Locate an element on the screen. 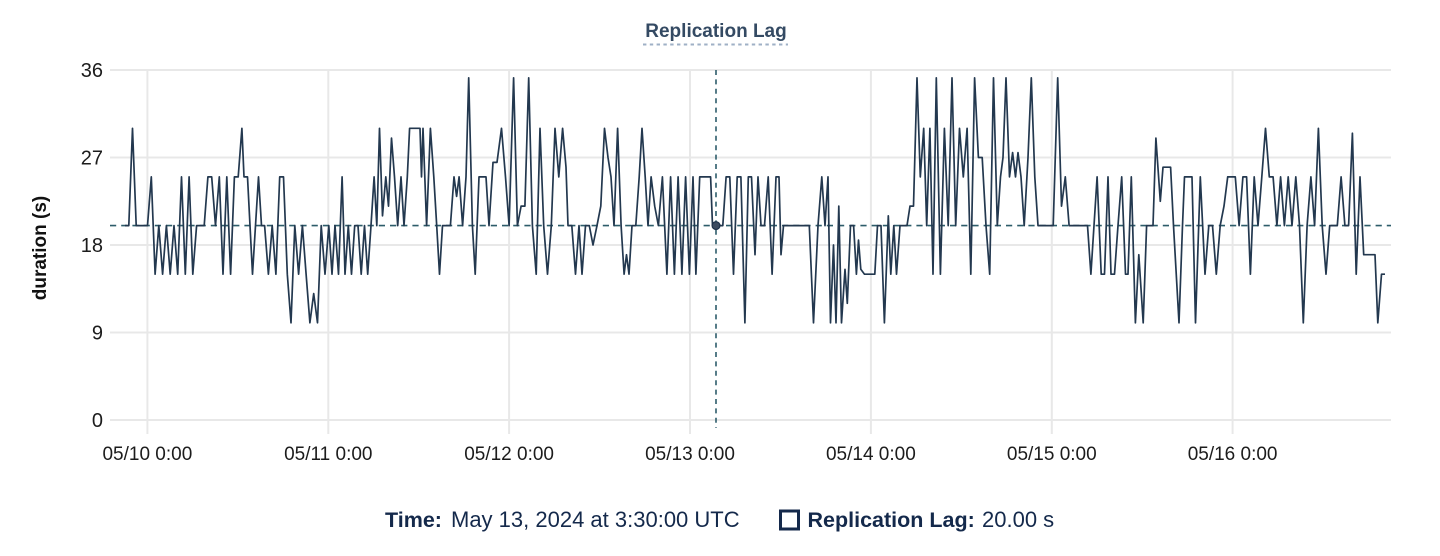 Image resolution: width=1440 pixels, height=556 pixels. svg-text: Replication Lag: is located at coordinates (891, 520).